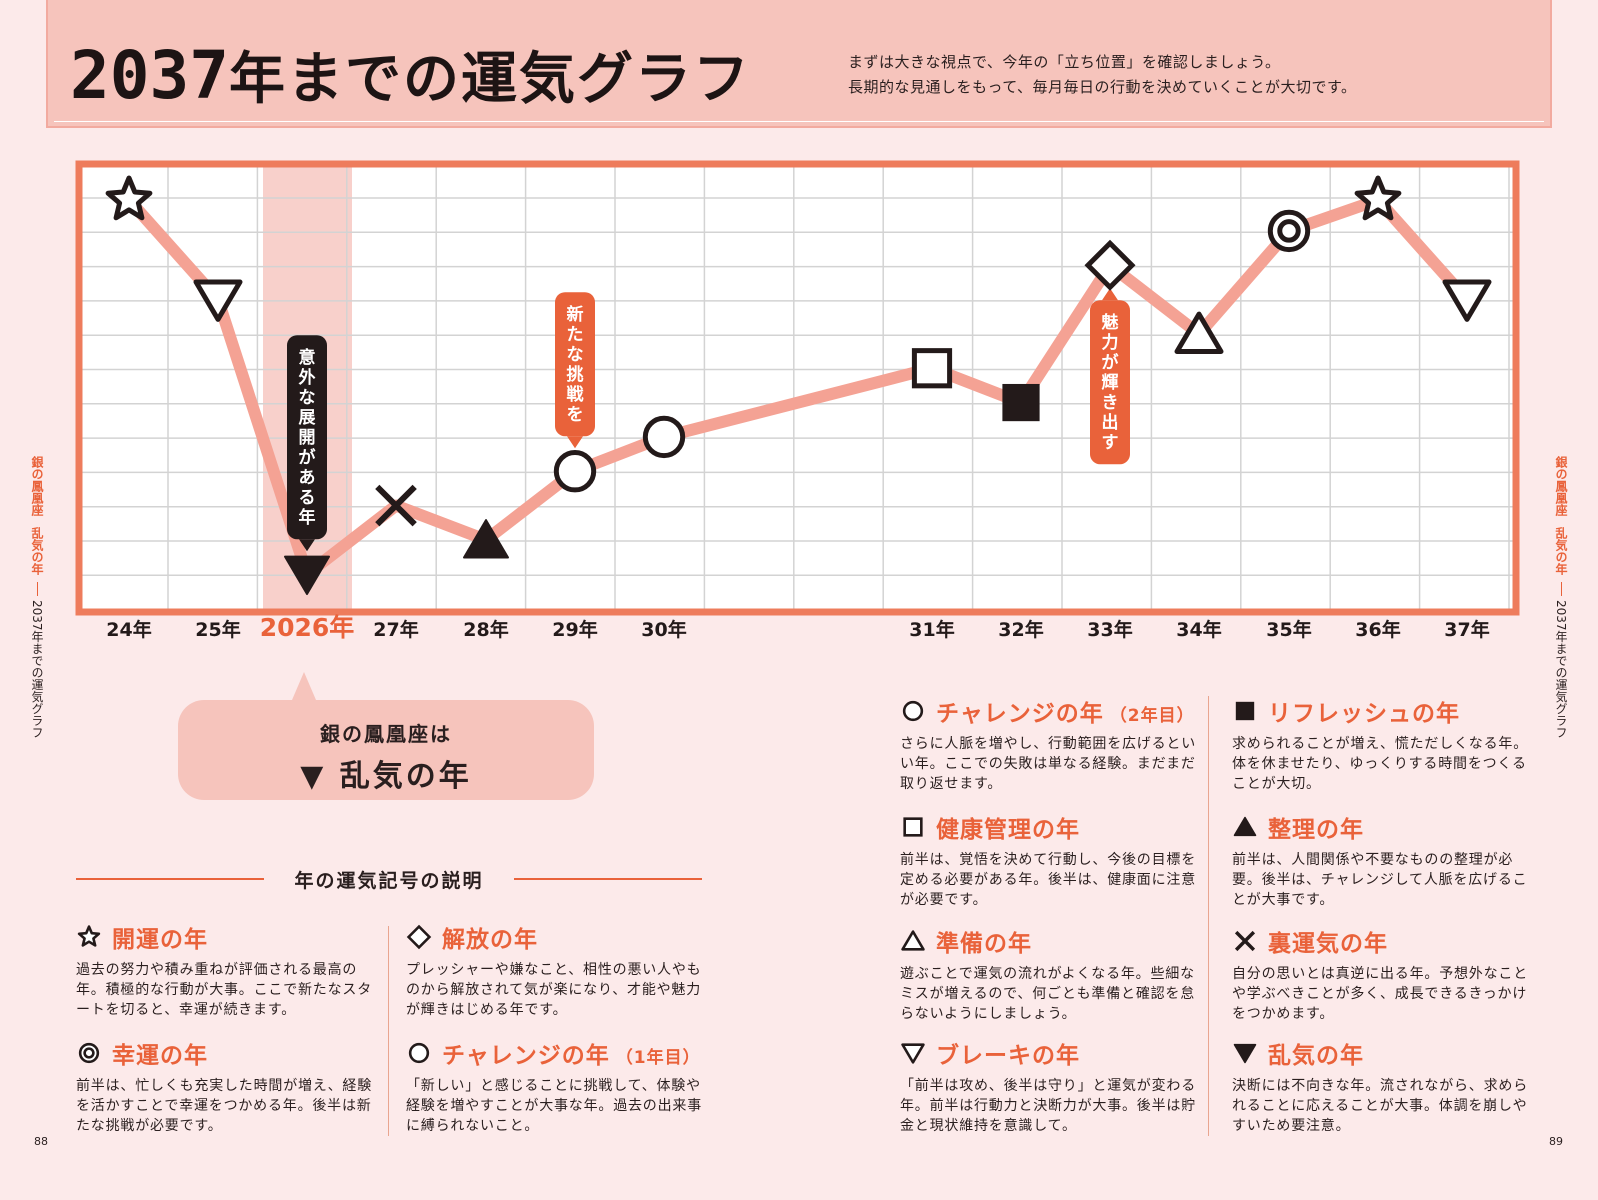 This screenshot has height=1200, width=1598. What do you see at coordinates (307, 575) in the screenshot?
I see `data-point-triangle-down-filled` at bounding box center [307, 575].